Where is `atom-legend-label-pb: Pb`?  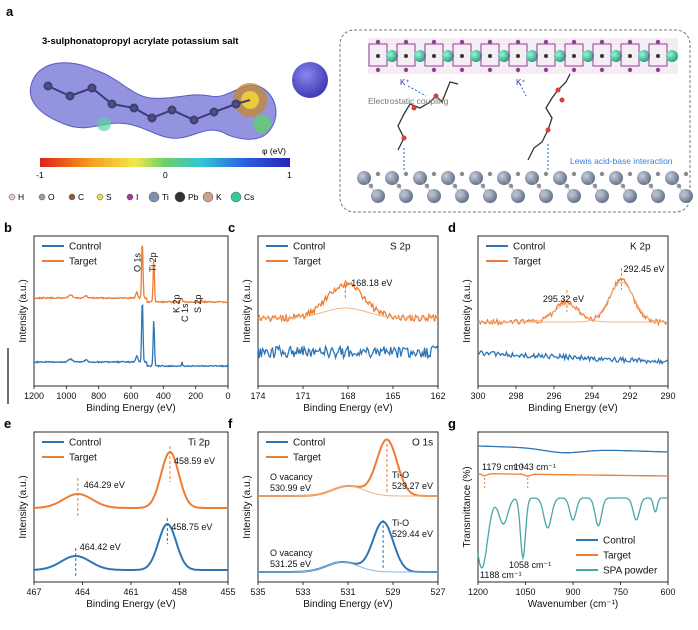 atom-legend-label-pb: Pb is located at coordinates (193, 197).